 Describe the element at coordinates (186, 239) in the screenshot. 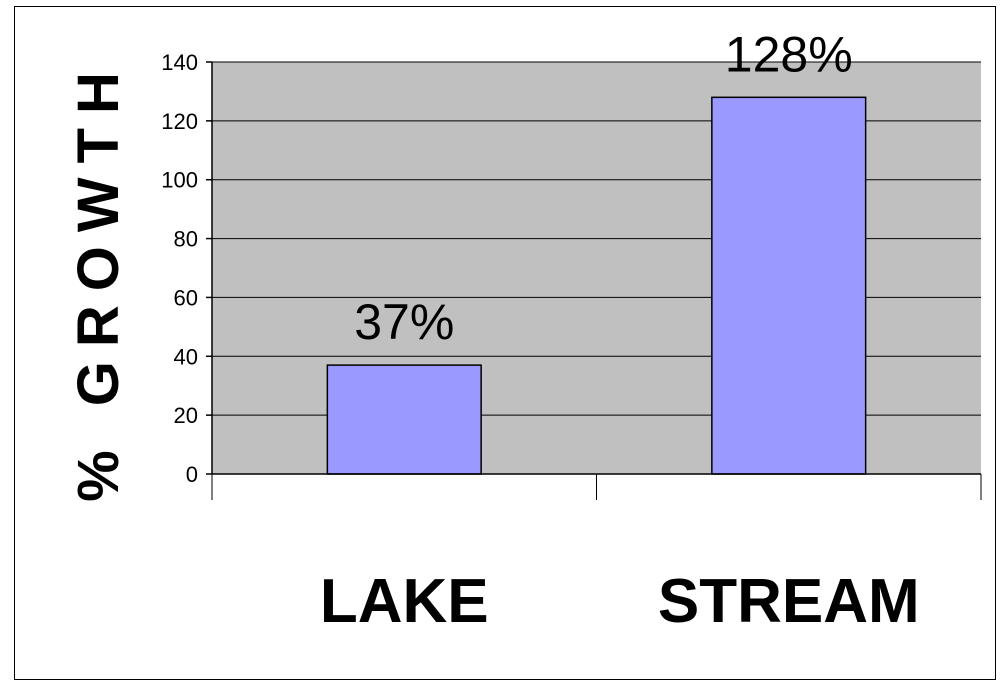

I see `y-tick-label-80: 80` at that location.